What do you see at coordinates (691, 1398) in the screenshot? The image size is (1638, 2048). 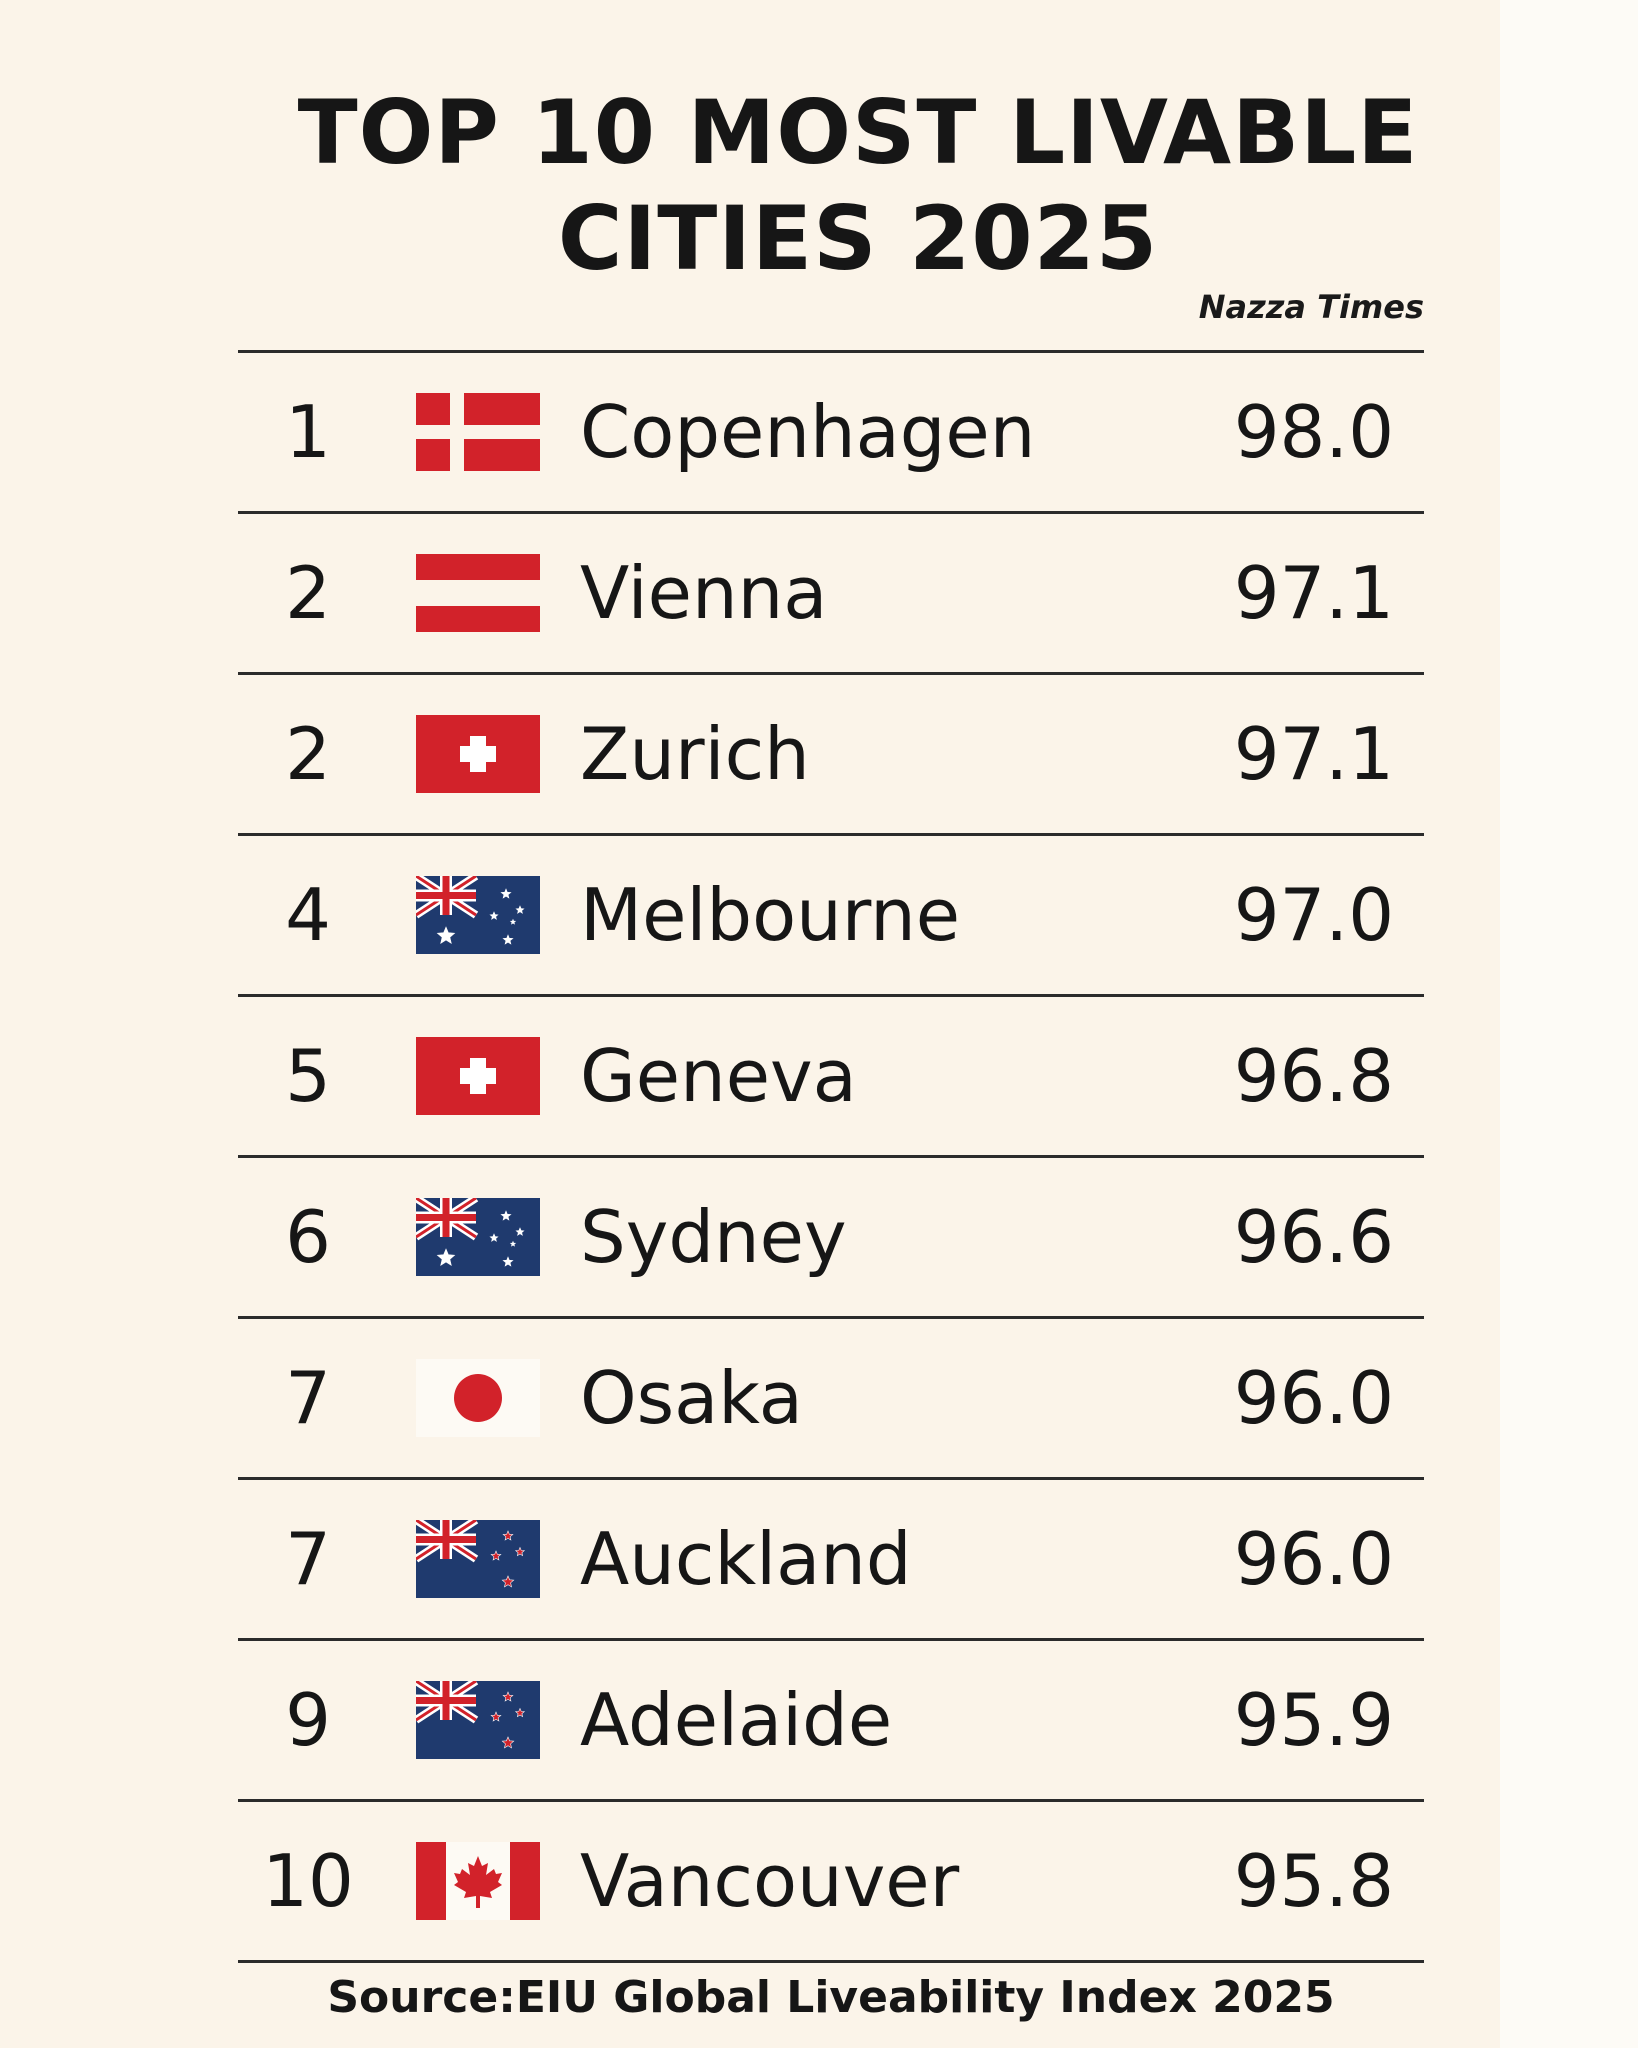 I see `city-name: Osaka` at bounding box center [691, 1398].